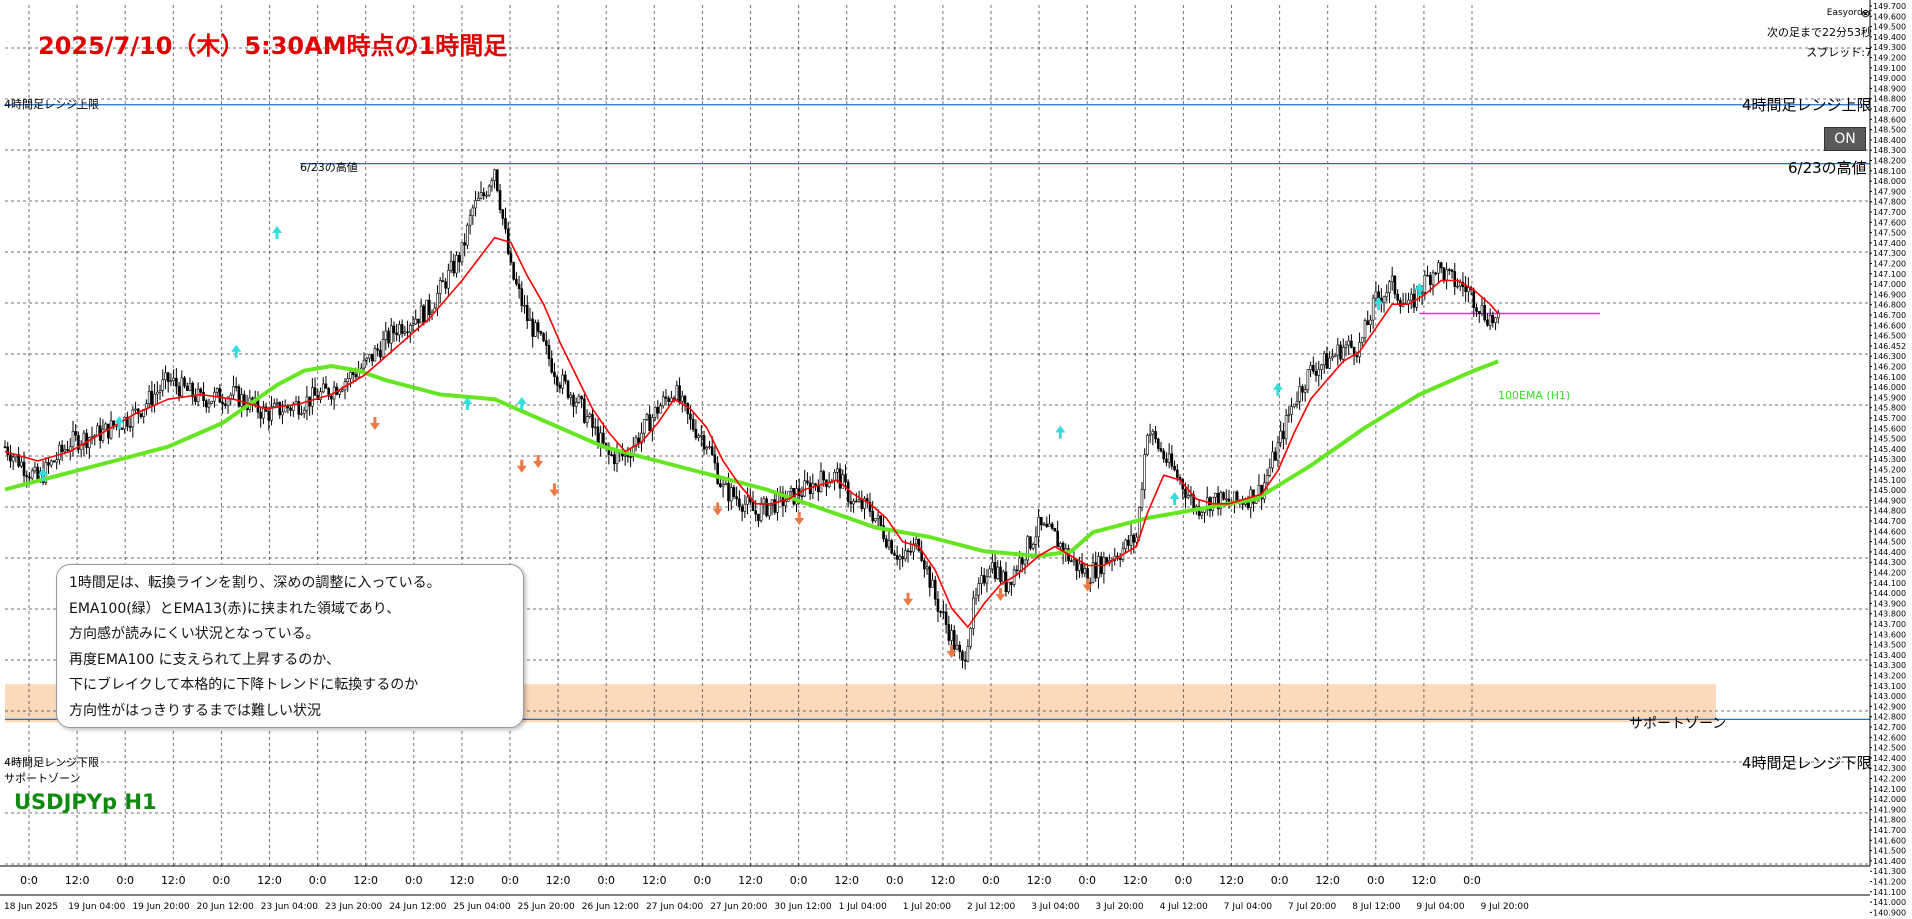  What do you see at coordinates (1889, 676) in the screenshot?
I see `y-tick-label: 143.200` at bounding box center [1889, 676].